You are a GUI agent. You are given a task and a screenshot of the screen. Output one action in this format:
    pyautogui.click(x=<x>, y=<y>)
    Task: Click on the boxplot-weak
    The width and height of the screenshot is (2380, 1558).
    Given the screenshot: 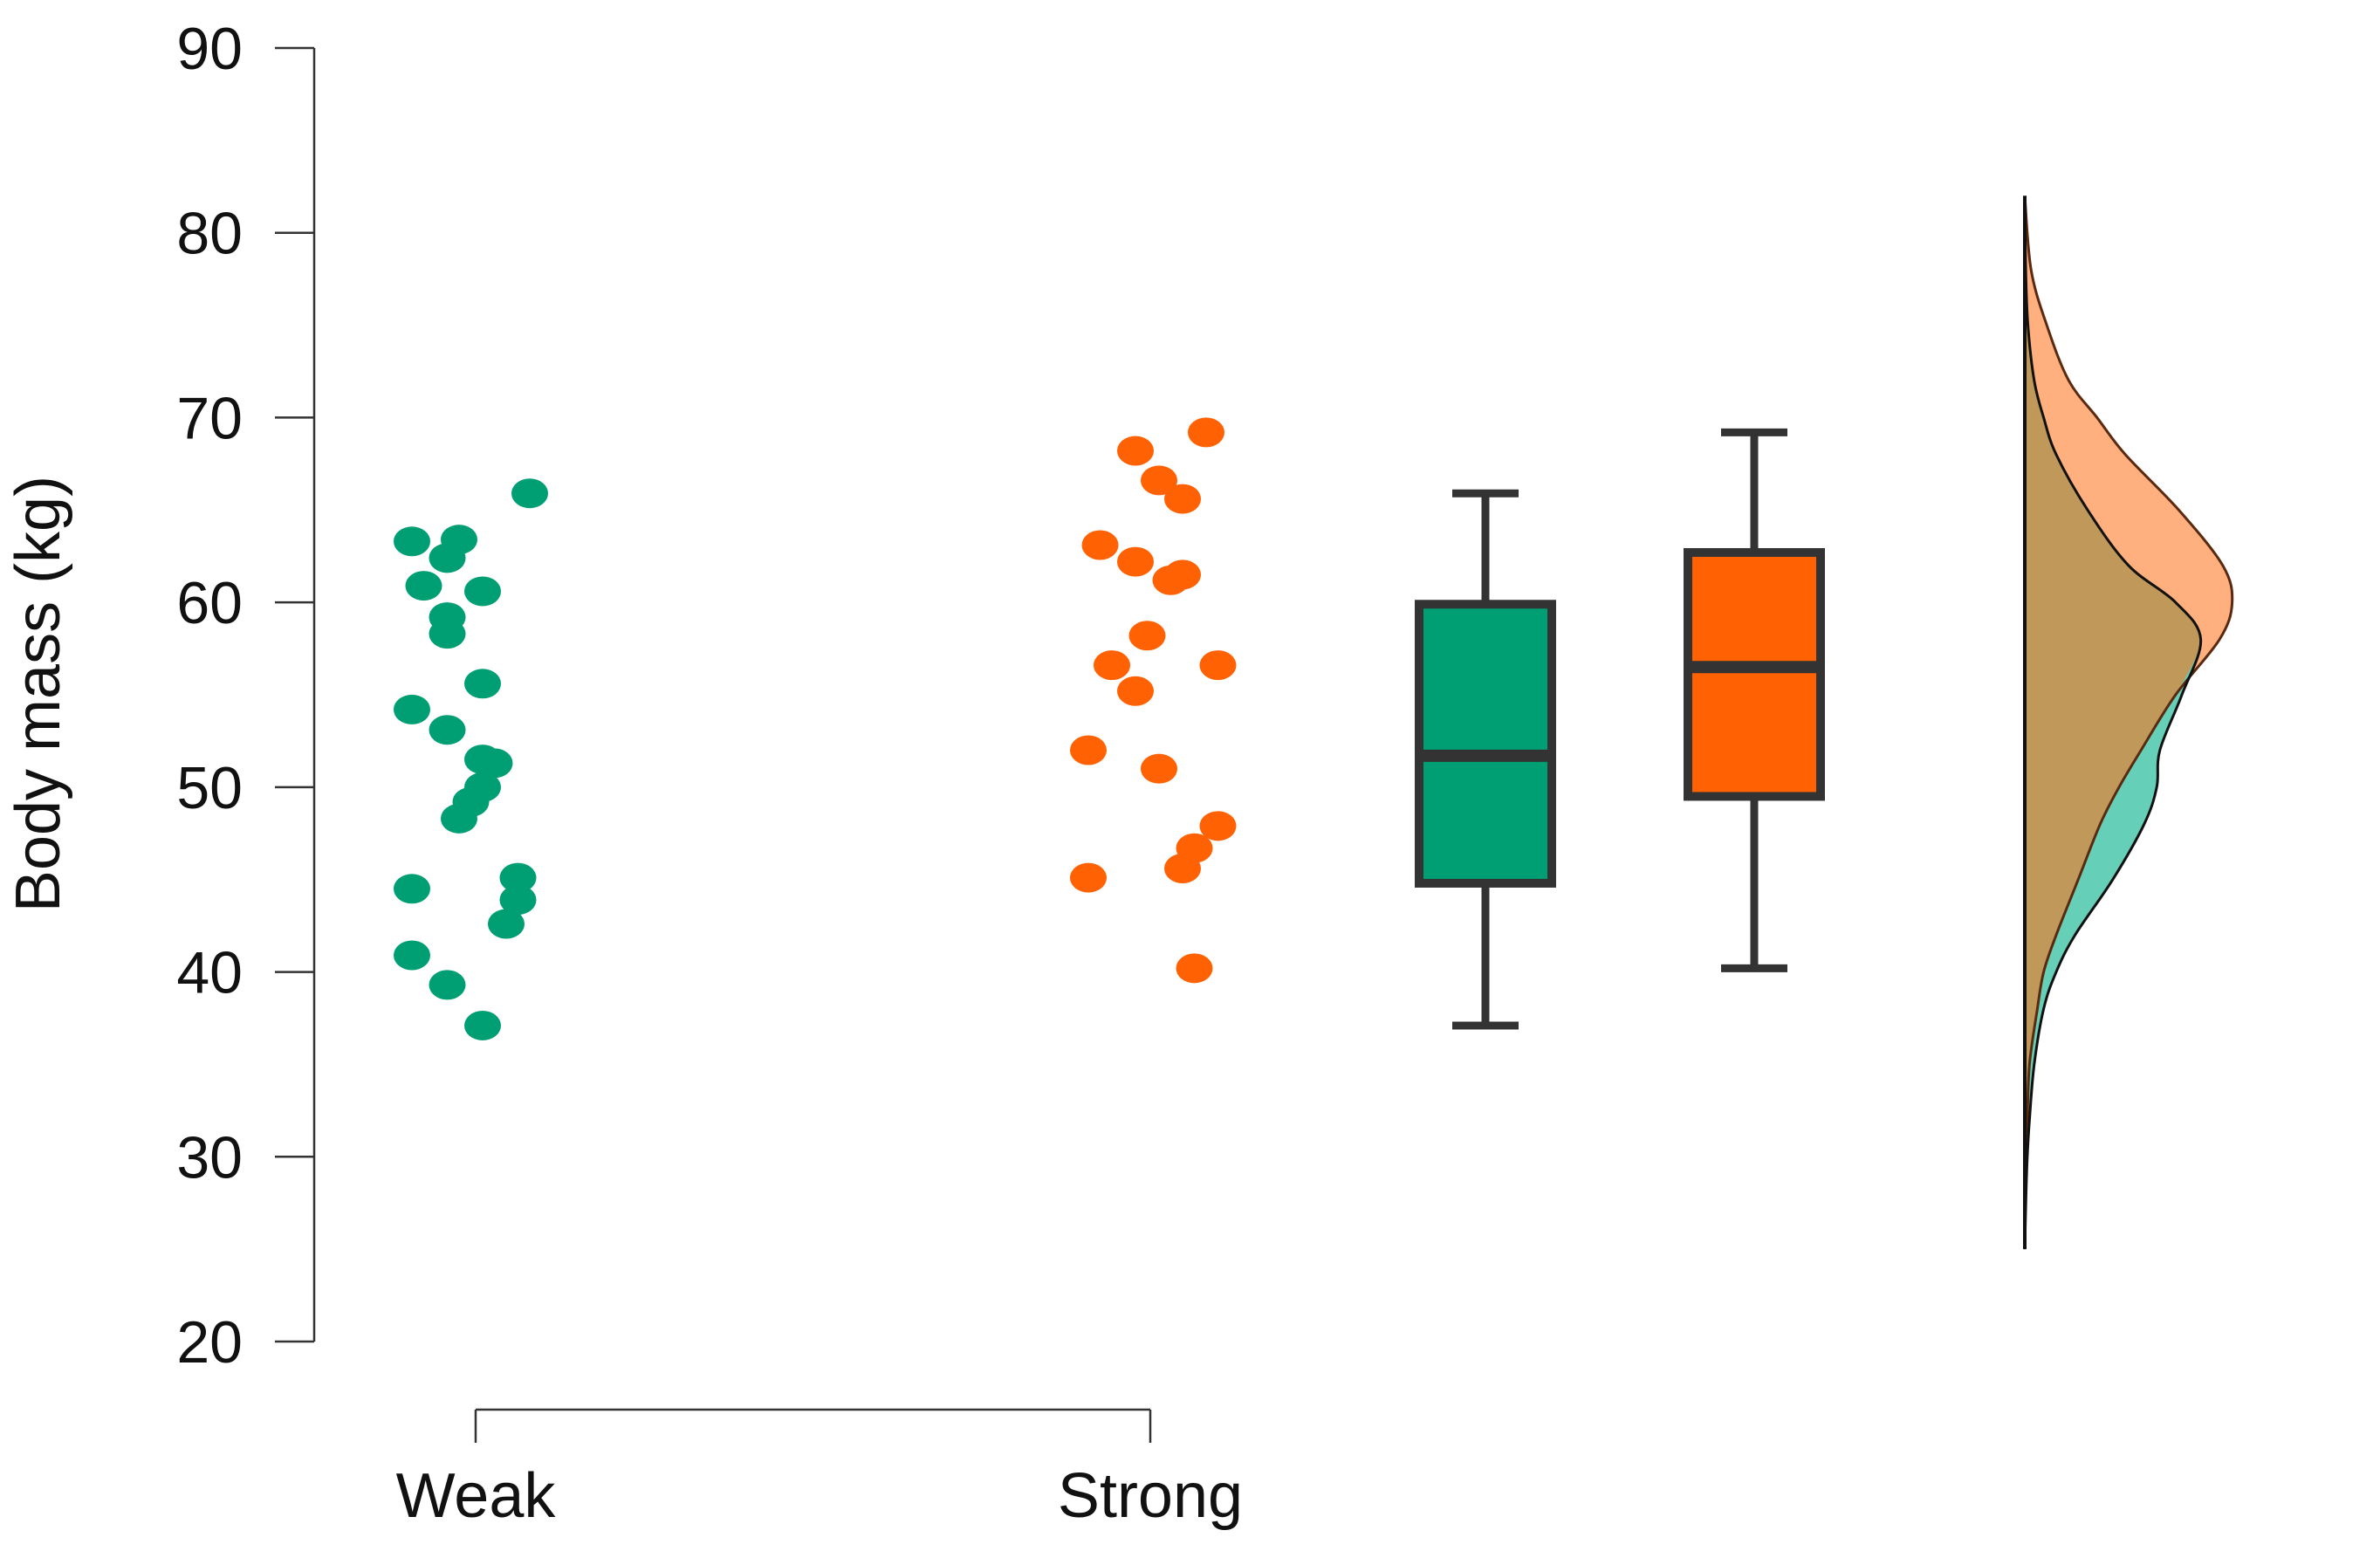 What is the action you would take?
    pyautogui.click(x=1485, y=759)
    